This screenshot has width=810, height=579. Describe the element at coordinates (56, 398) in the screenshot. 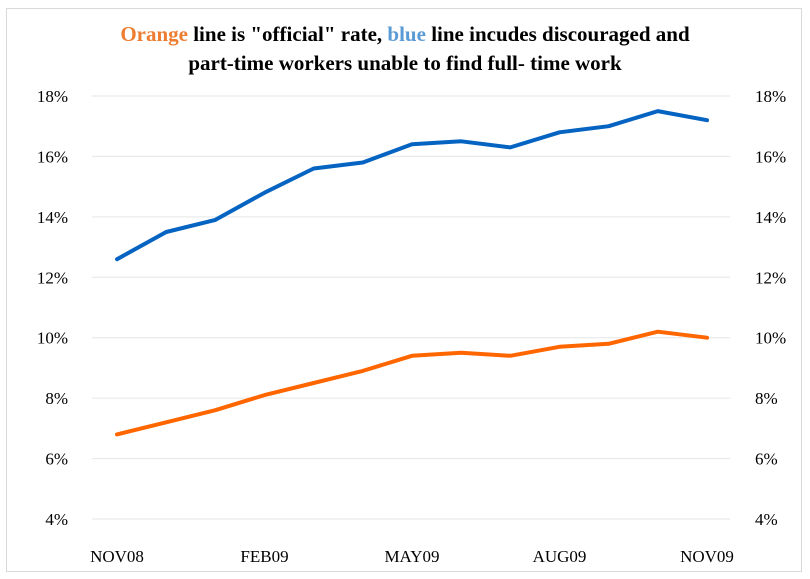

I see `y-tick-label-left: 8%` at that location.